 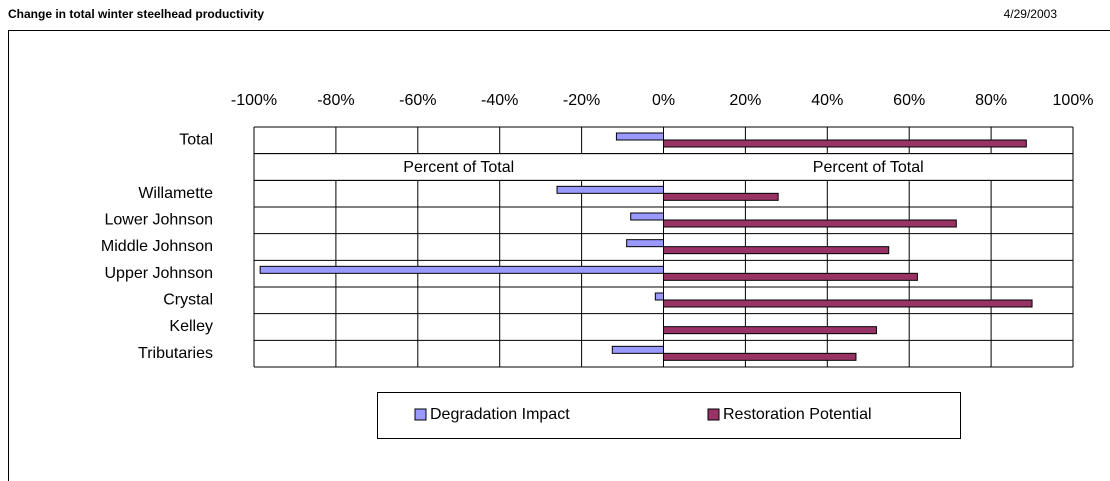 I want to click on y-tick-label: Tributaries, so click(x=175, y=353).